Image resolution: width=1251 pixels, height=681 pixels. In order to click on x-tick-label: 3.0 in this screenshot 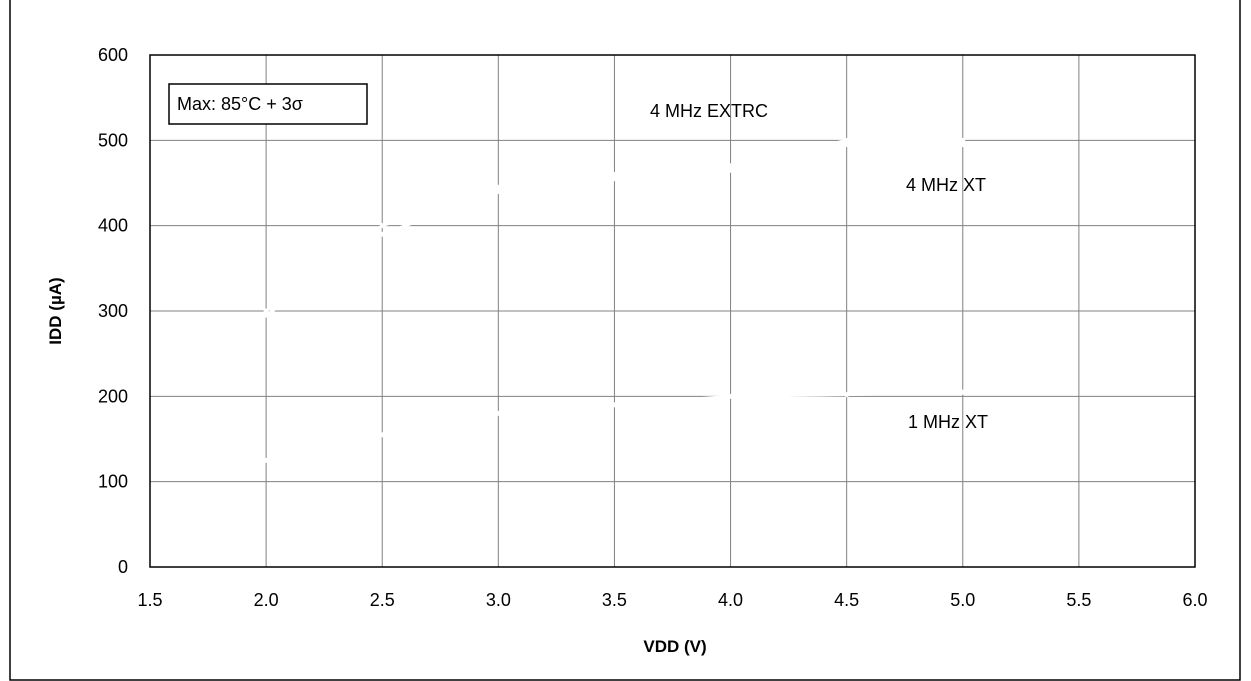, I will do `click(498, 600)`.